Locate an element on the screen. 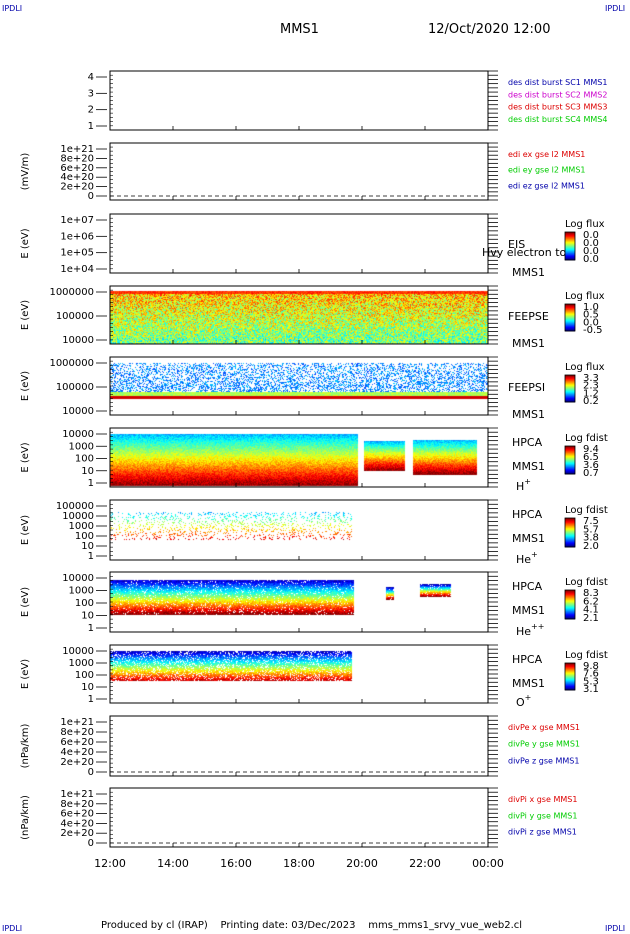  y-tick-label: 0 is located at coordinates (91, 772).